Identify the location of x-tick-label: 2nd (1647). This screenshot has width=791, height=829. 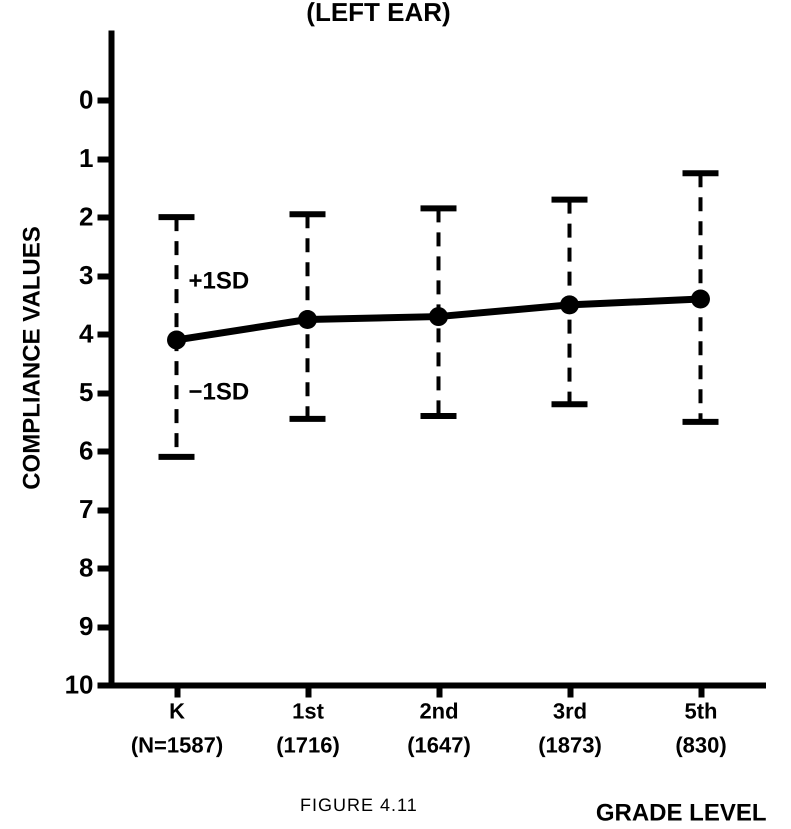
(439, 728).